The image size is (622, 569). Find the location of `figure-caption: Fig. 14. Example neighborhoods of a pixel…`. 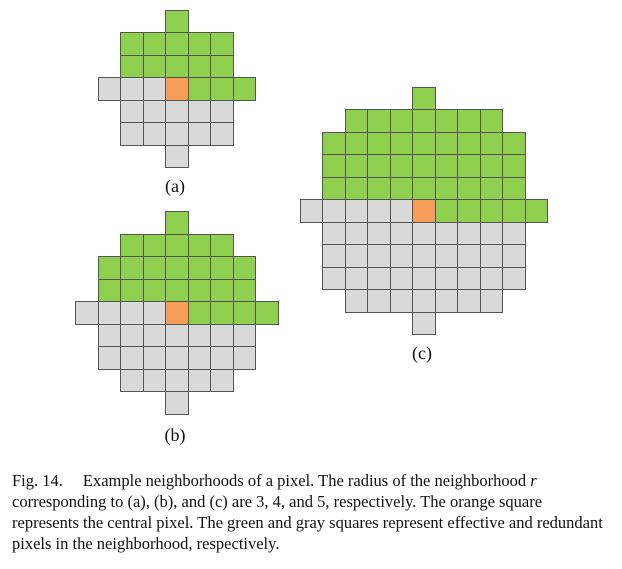

figure-caption: Fig. 14. Example neighborhoods of a pixel… is located at coordinates (312, 512).